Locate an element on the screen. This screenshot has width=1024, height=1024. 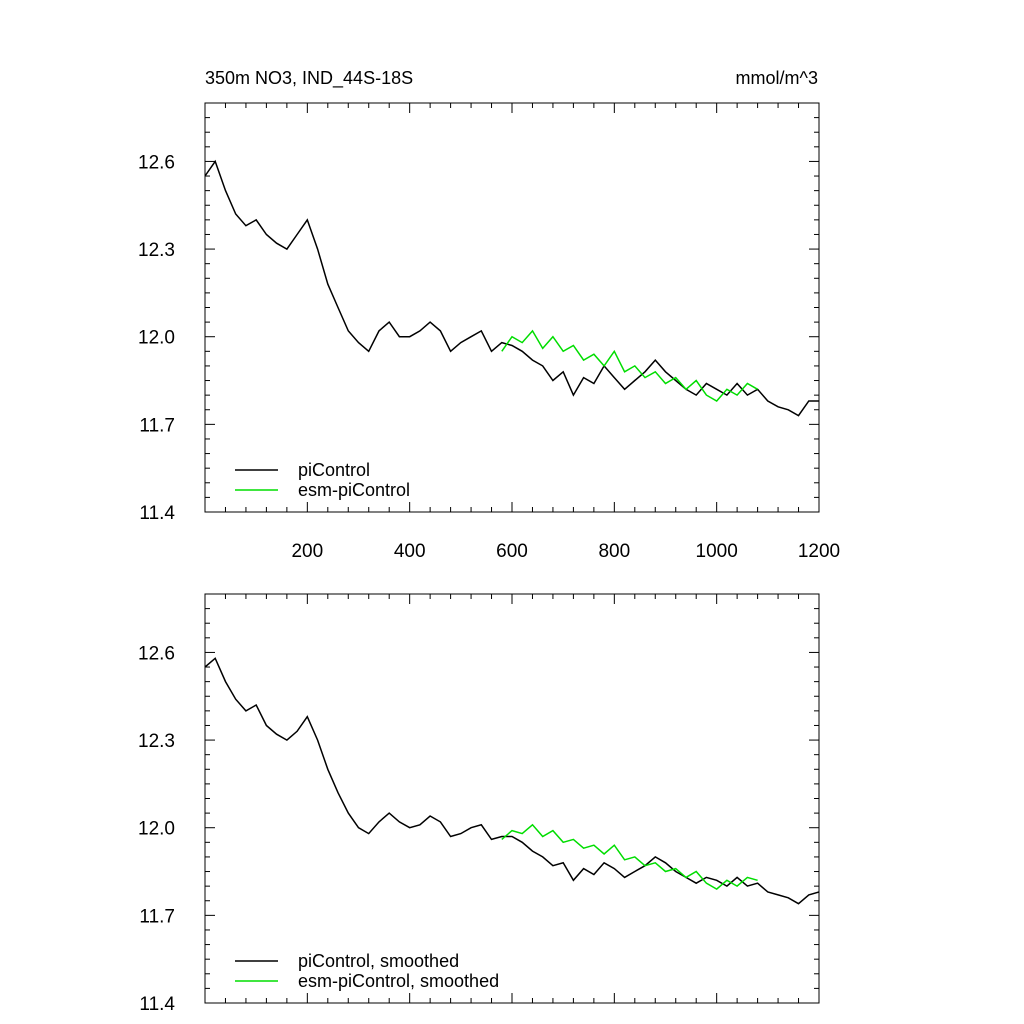
x-tick-label: 200 is located at coordinates (307, 551).